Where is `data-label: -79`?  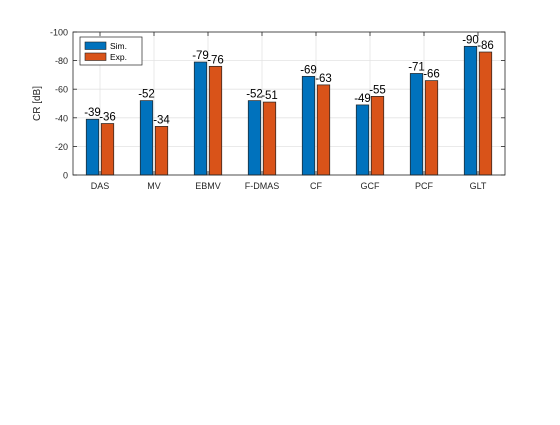
data-label: -79 is located at coordinates (200, 56).